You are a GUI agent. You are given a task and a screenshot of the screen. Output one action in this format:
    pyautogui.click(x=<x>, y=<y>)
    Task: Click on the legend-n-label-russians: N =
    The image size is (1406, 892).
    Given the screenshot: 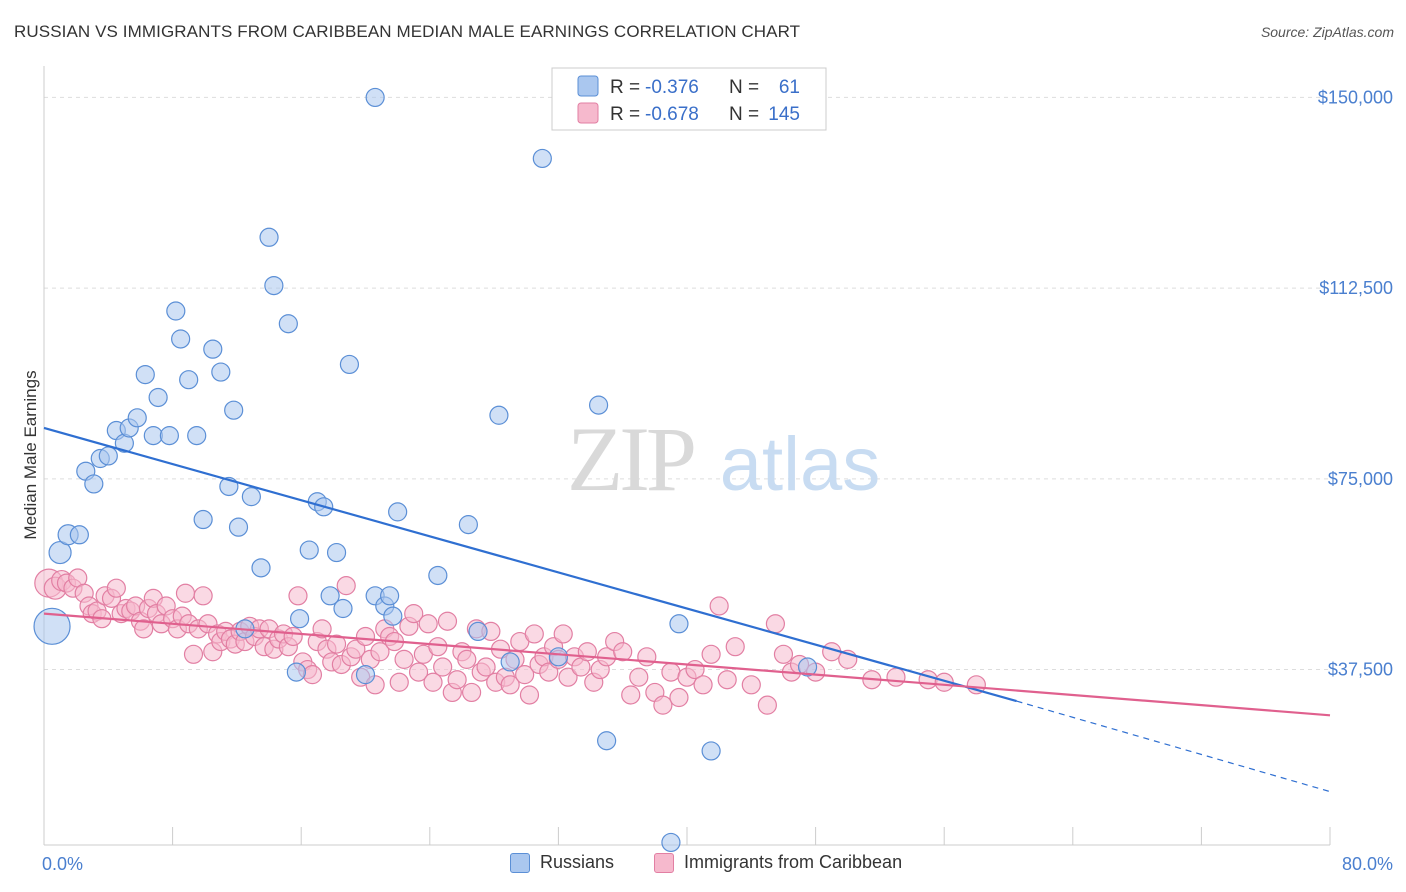 What is the action you would take?
    pyautogui.click(x=744, y=87)
    